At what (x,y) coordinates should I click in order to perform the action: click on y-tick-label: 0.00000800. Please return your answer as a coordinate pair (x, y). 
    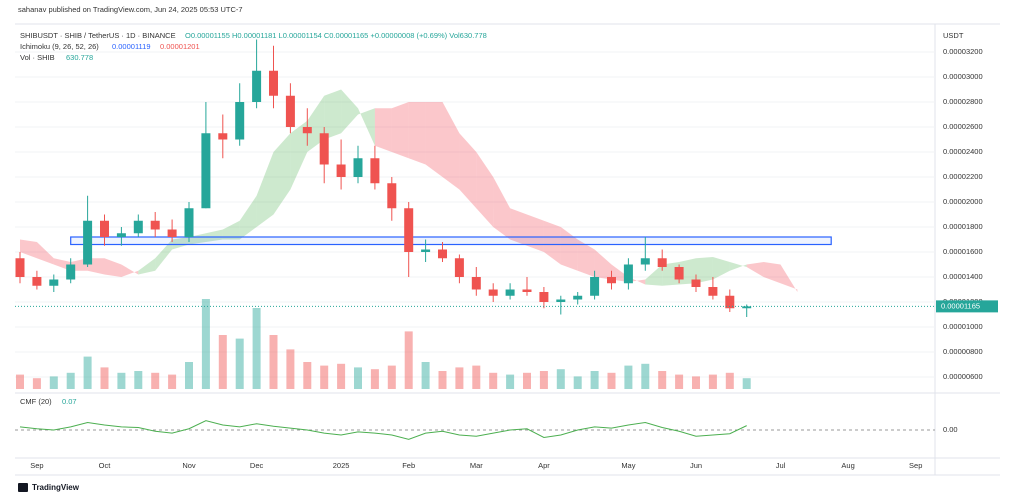
    Looking at the image, I should click on (963, 351).